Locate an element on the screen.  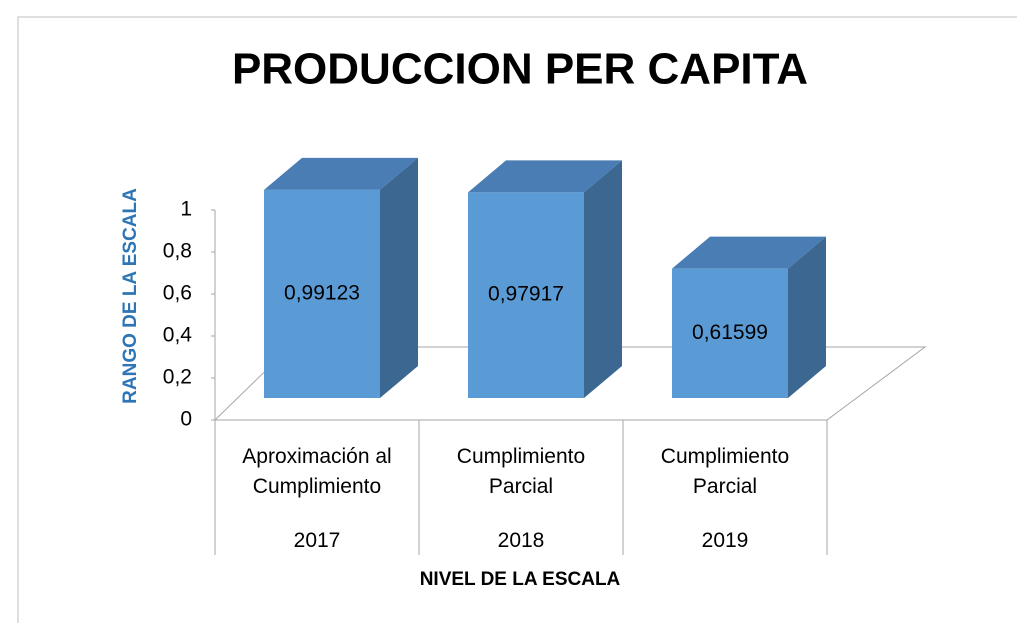
category-label: Aproximación al Cumplimiento is located at coordinates (317, 471).